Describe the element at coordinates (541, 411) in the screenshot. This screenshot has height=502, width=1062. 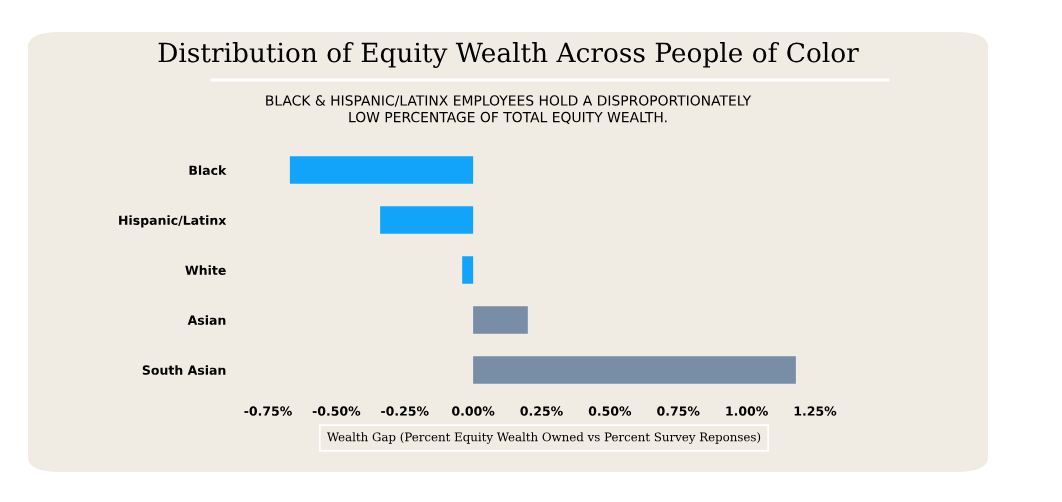
I see `x-tick-label: 0.25%` at that location.